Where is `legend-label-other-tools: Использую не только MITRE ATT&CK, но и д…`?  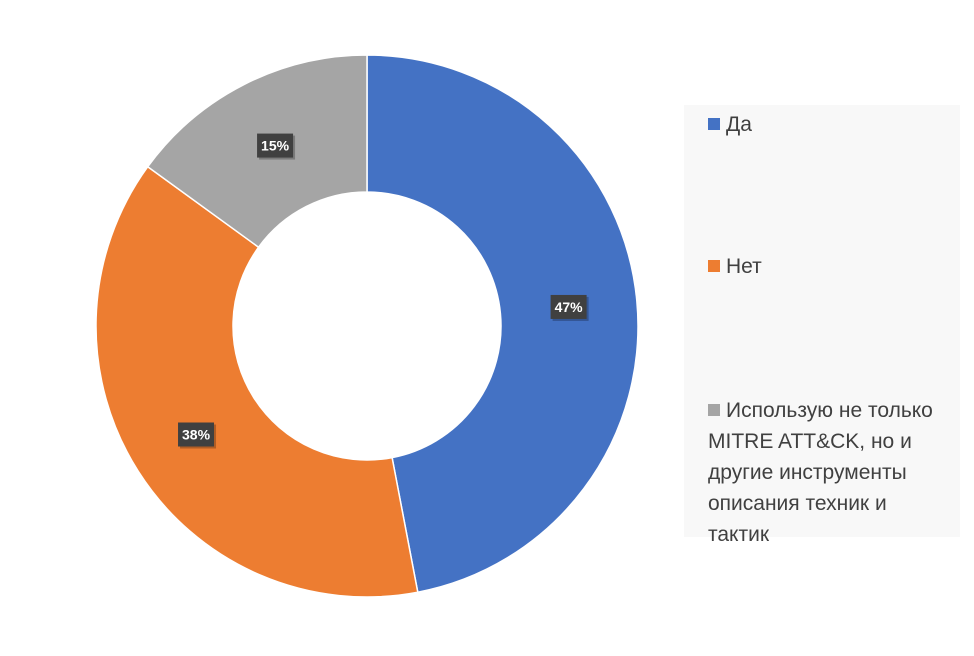 legend-label-other-tools: Использую не только MITRE ATT&CK, но и д… is located at coordinates (820, 472).